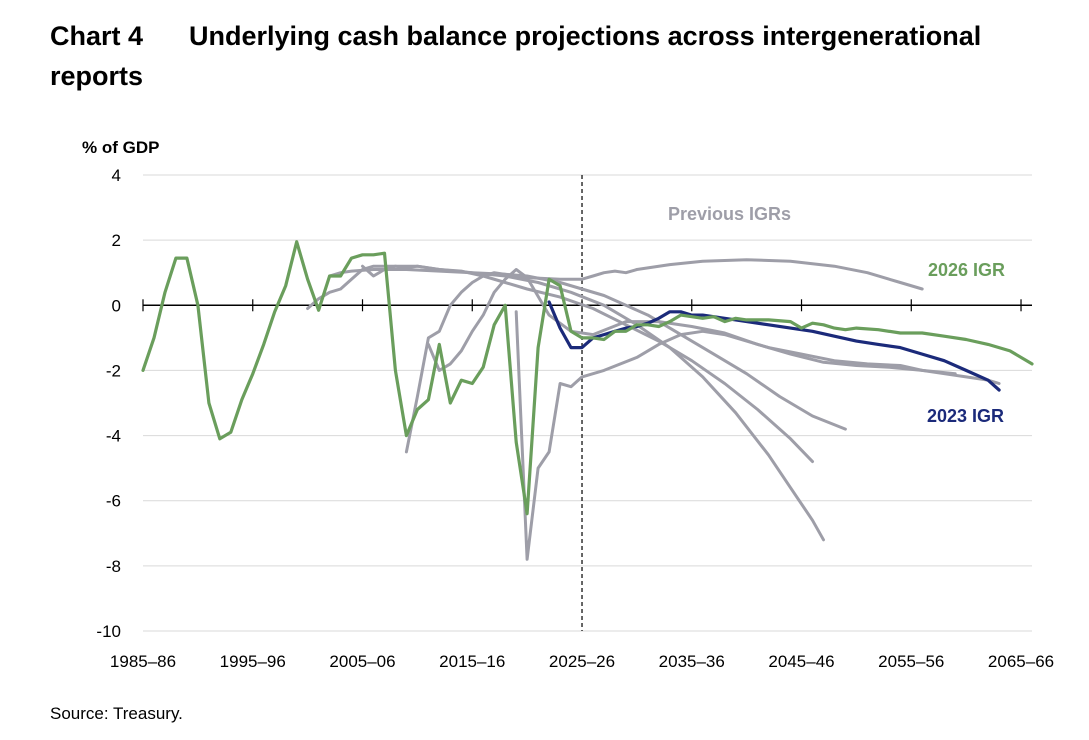 This screenshot has width=1089, height=740. I want to click on y-tick-label: -10, so click(108, 631).